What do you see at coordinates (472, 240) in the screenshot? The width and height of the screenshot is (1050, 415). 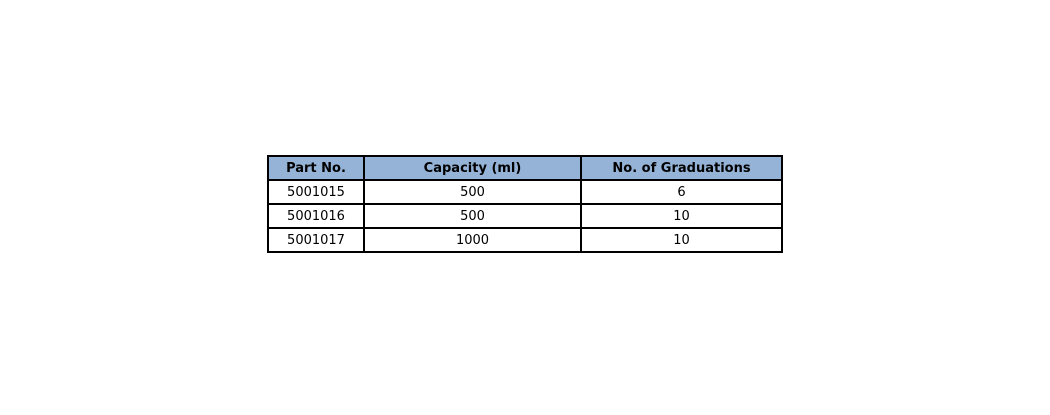 I see `table-cell: 1000` at bounding box center [472, 240].